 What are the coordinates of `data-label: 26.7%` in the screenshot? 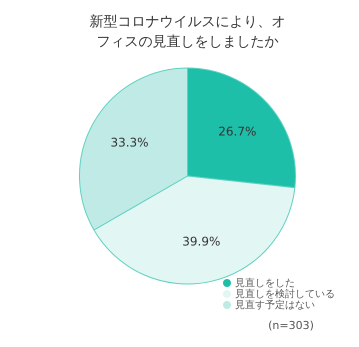 It's located at (237, 131).